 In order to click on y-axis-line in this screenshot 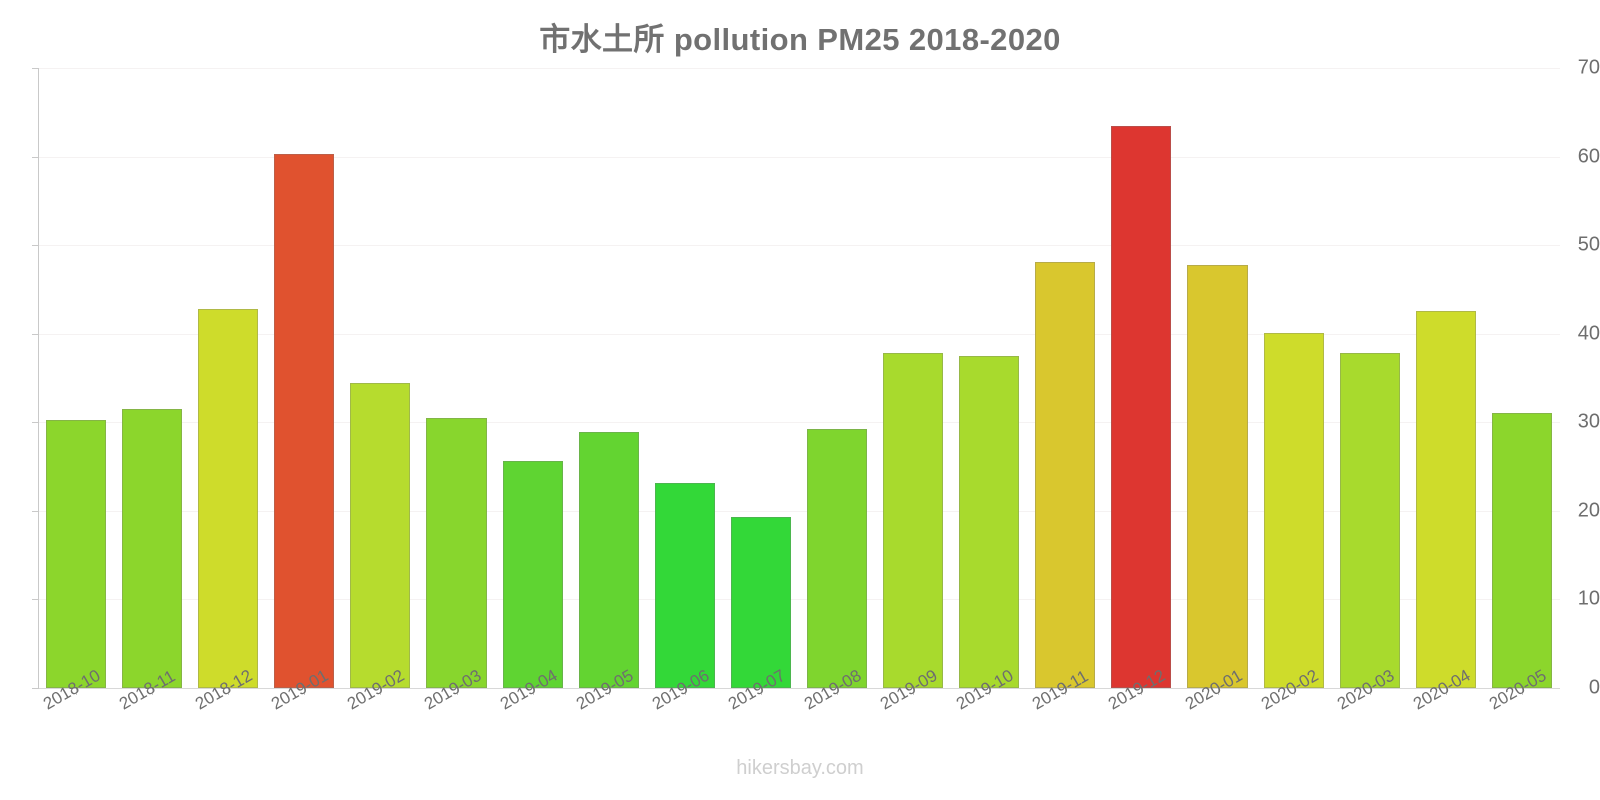, I will do `click(38, 378)`.